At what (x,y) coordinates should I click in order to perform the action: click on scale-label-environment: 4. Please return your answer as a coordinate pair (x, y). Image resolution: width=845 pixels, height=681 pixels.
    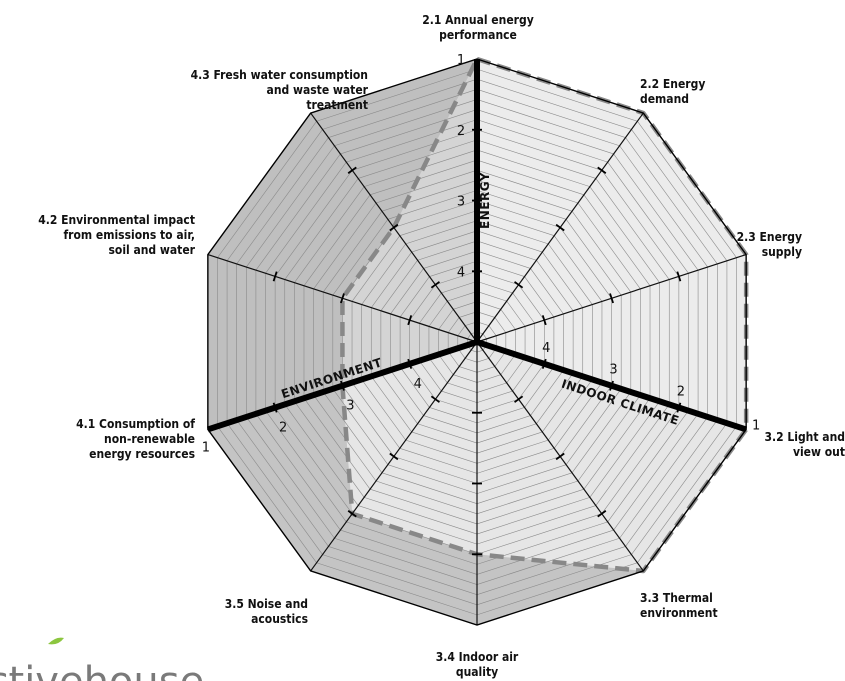
    Looking at the image, I should click on (418, 384).